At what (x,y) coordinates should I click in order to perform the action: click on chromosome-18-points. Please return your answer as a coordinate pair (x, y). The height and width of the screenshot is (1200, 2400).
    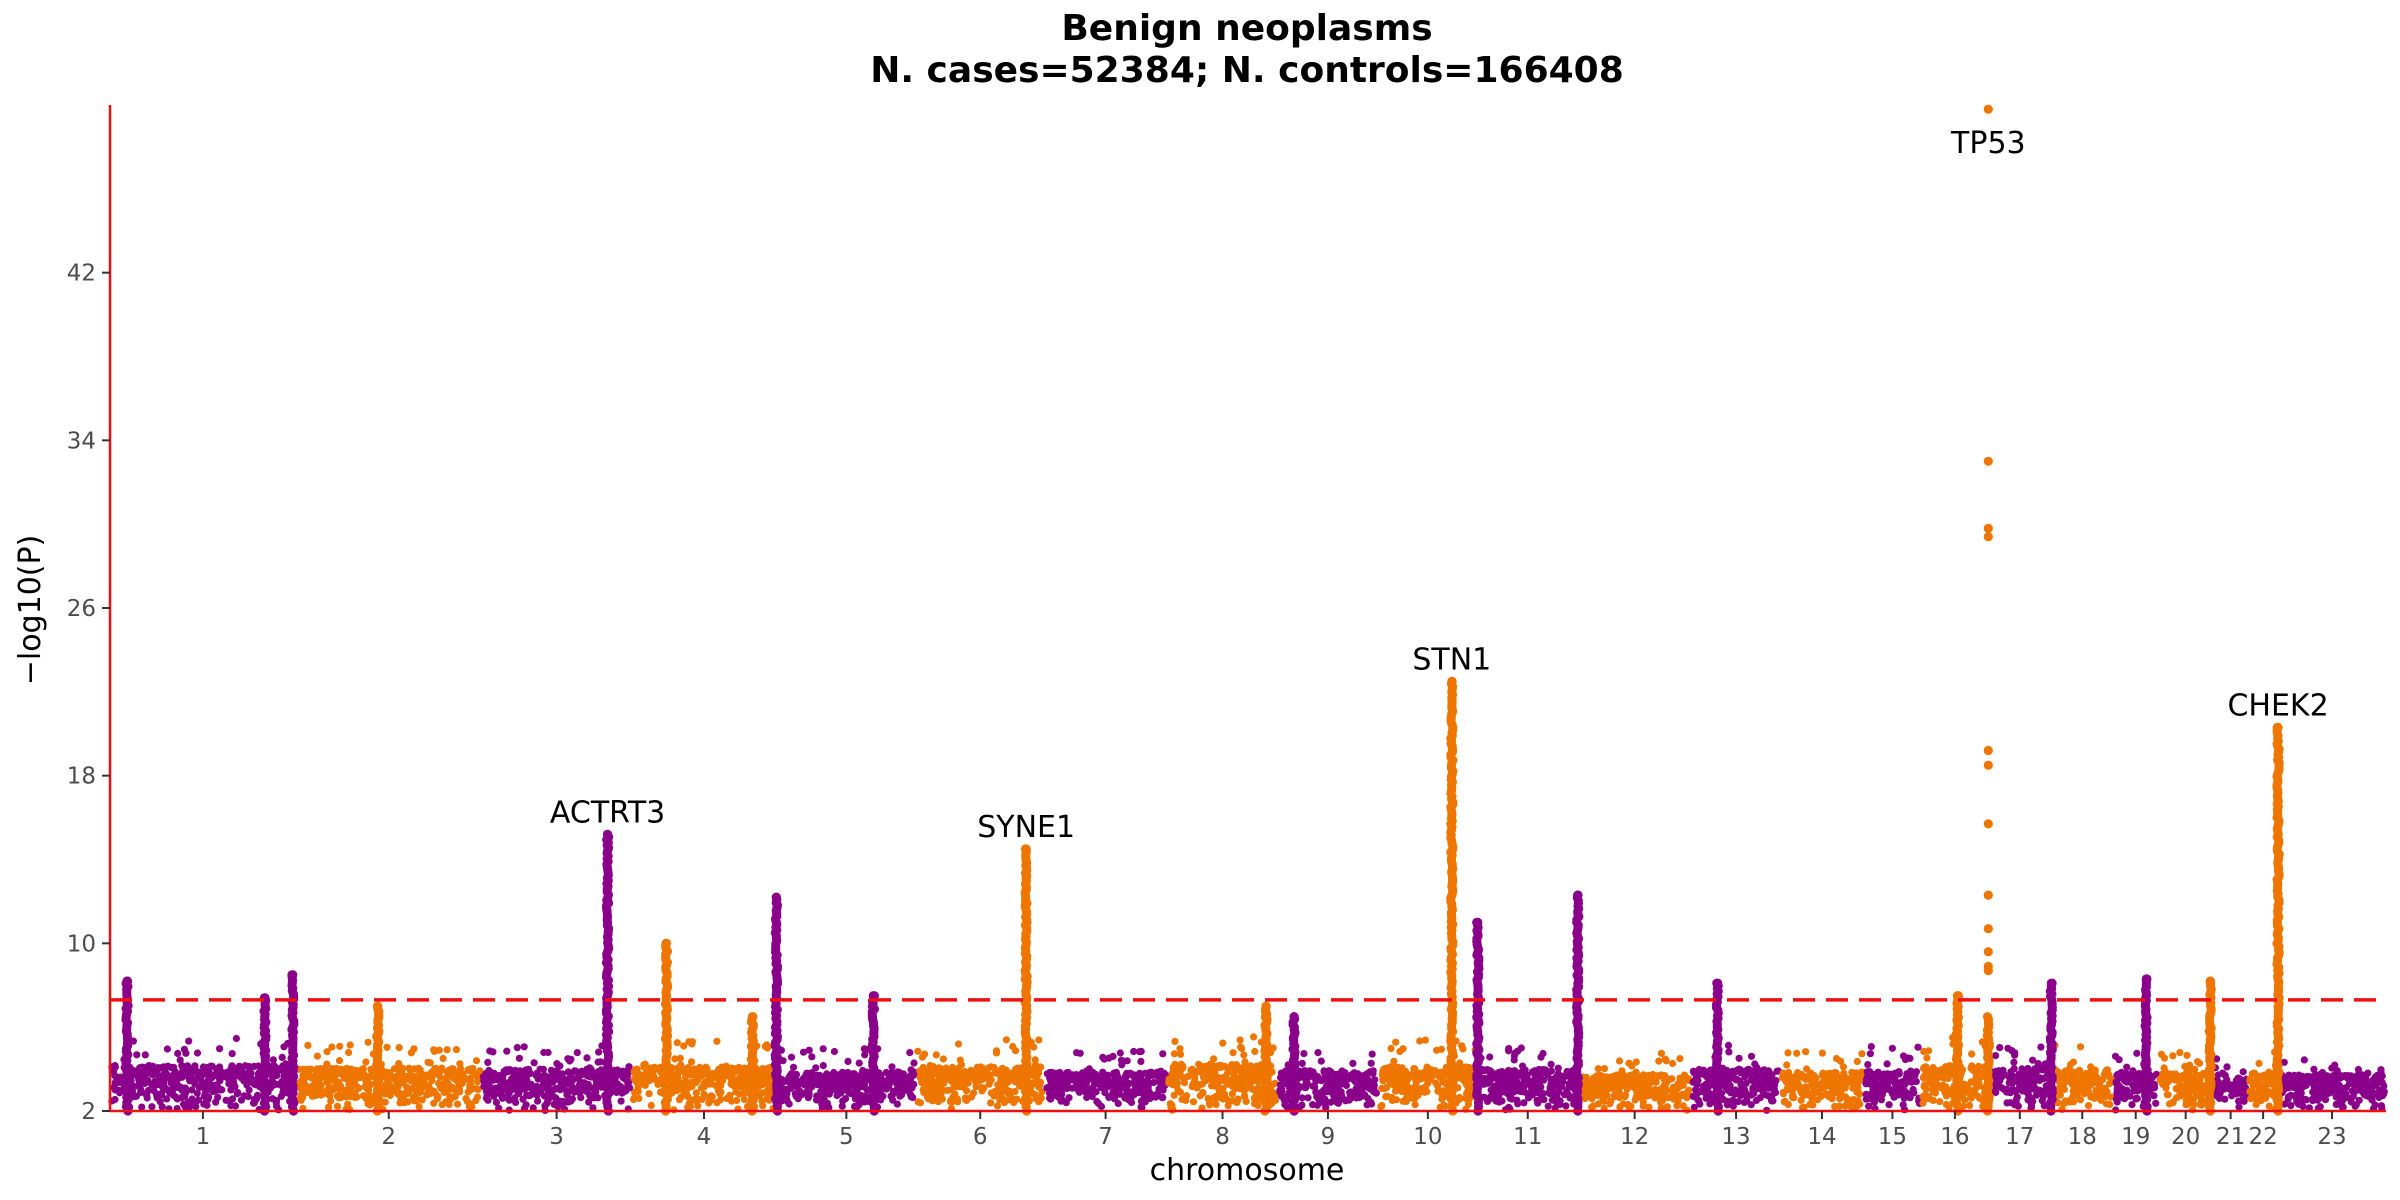
    Looking at the image, I should click on (2082, 1077).